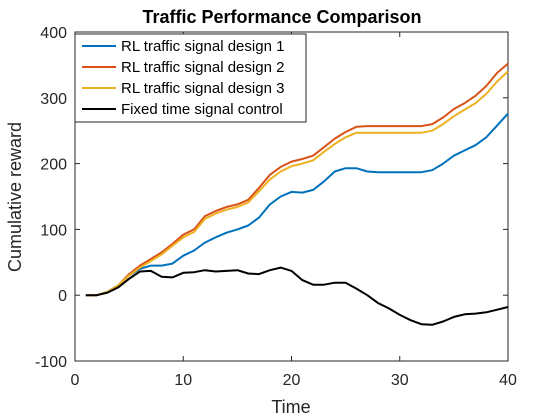 This screenshot has height=420, width=560. What do you see at coordinates (15, 197) in the screenshot?
I see `y-axis-title: Cumulative reward` at bounding box center [15, 197].